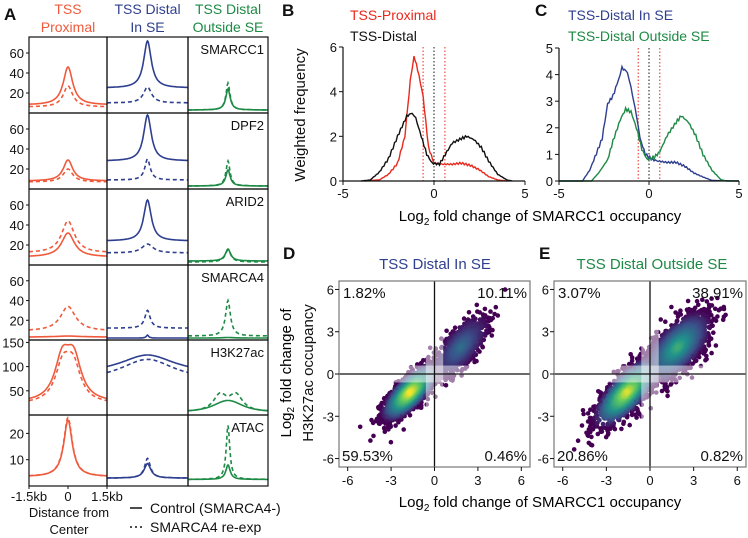  I want to click on row-label: DPF2, so click(247, 125).